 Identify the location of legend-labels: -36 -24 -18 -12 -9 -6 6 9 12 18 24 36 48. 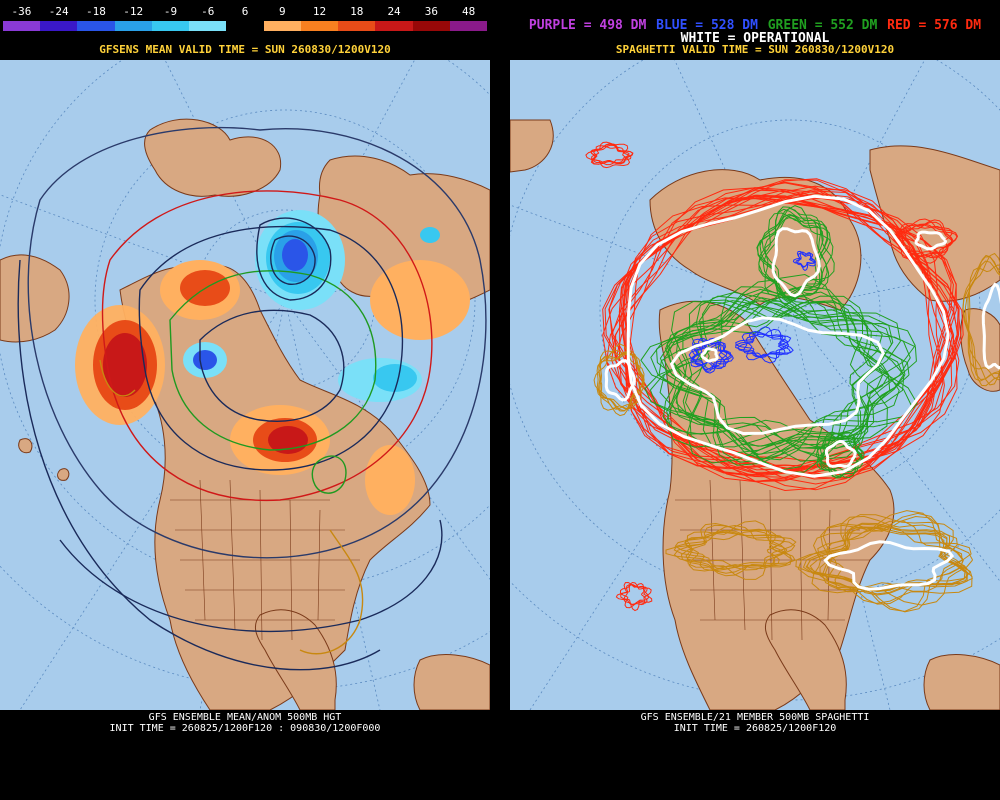
(245, 11).